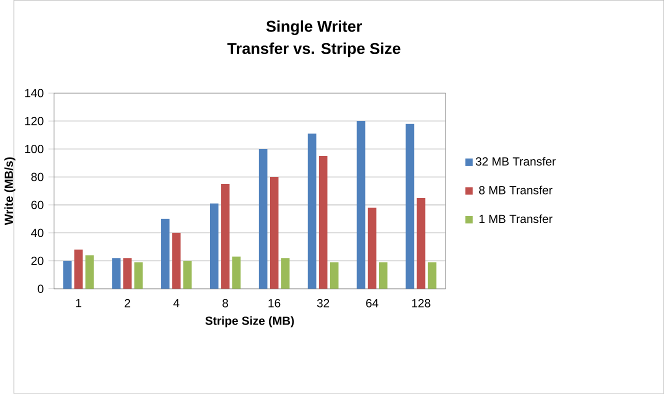 The width and height of the screenshot is (664, 394). What do you see at coordinates (41, 289) in the screenshot?
I see `y-tick-label: 0` at bounding box center [41, 289].